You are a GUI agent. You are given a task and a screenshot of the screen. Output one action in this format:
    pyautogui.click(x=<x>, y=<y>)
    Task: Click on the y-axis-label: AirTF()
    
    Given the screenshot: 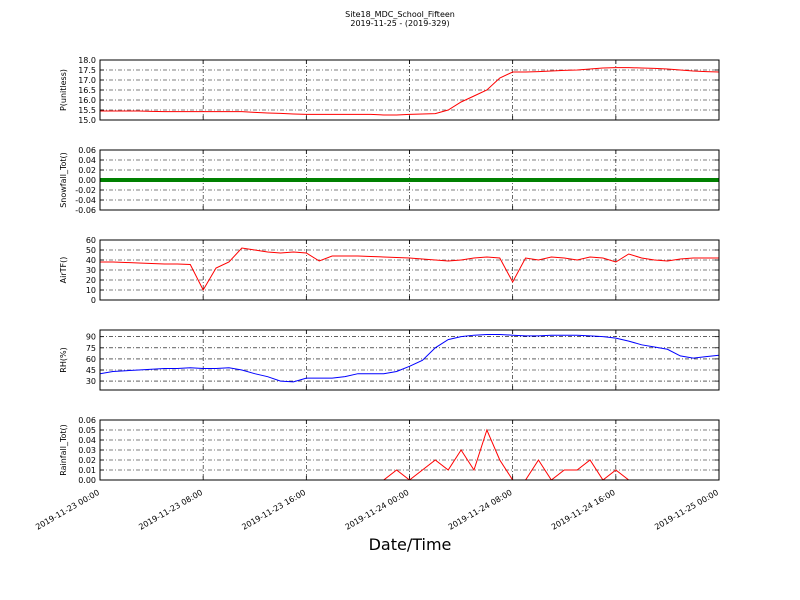 What is the action you would take?
    pyautogui.click(x=63, y=270)
    